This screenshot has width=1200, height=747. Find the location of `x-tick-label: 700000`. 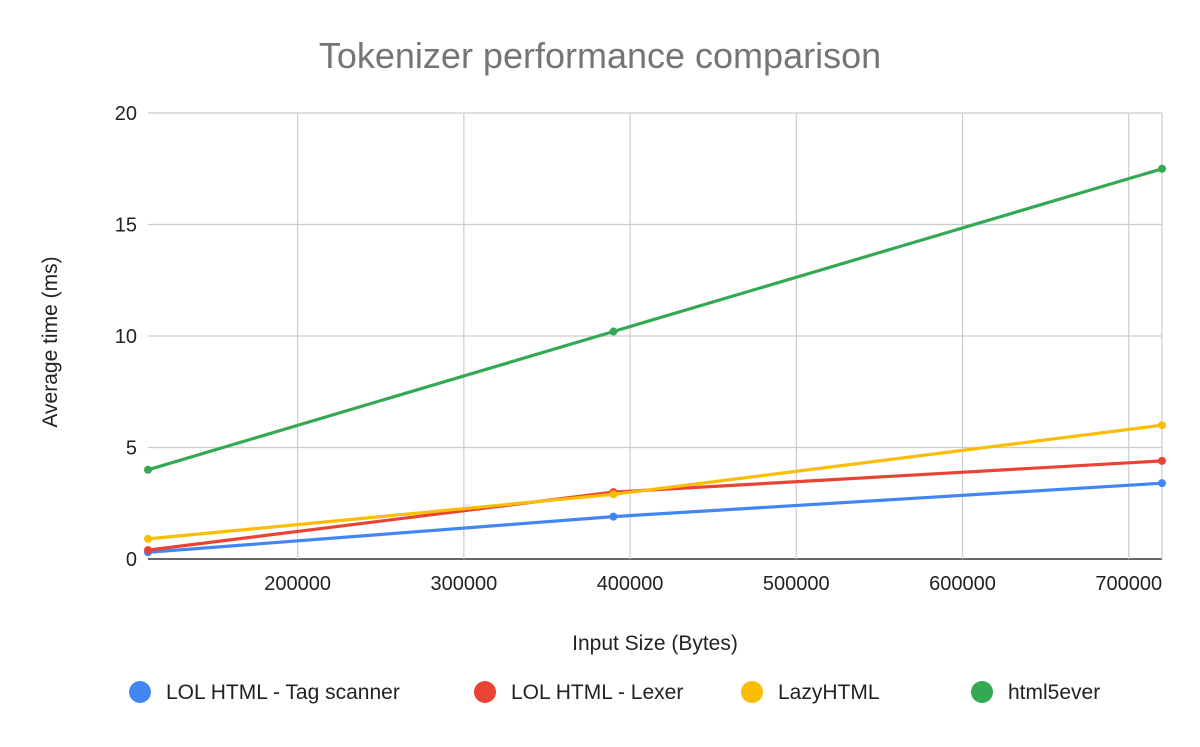

x-tick-label: 700000 is located at coordinates (1128, 584).